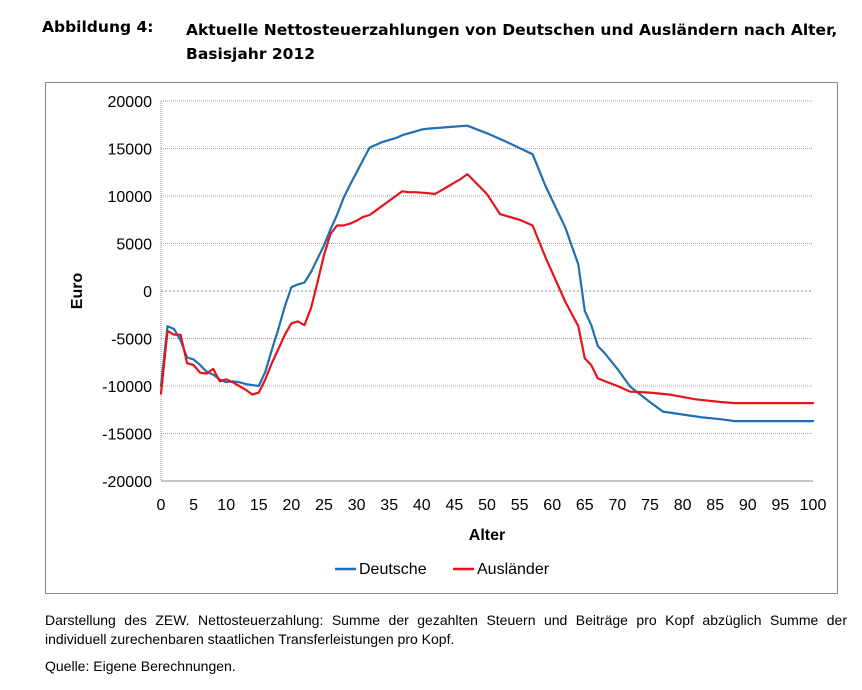 The width and height of the screenshot is (862, 690). I want to click on x-tick-label: 100, so click(813, 505).